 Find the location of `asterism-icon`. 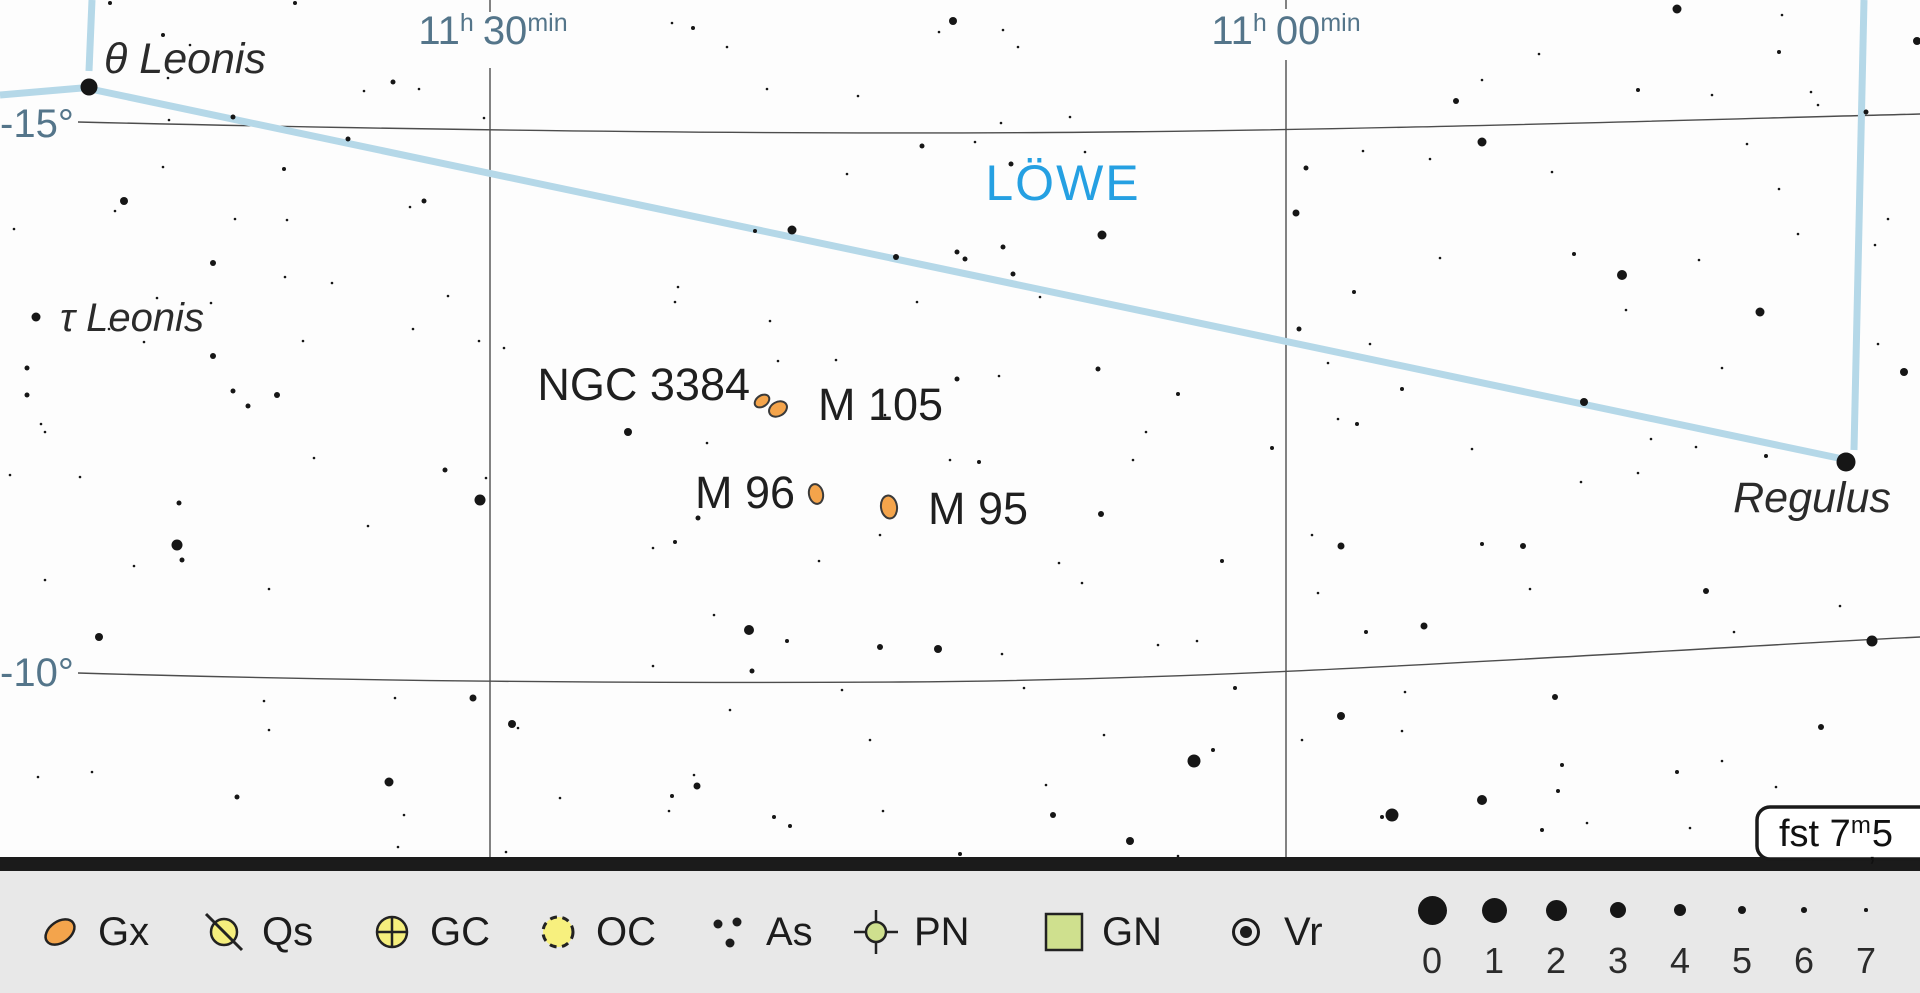

asterism-icon is located at coordinates (727, 932).